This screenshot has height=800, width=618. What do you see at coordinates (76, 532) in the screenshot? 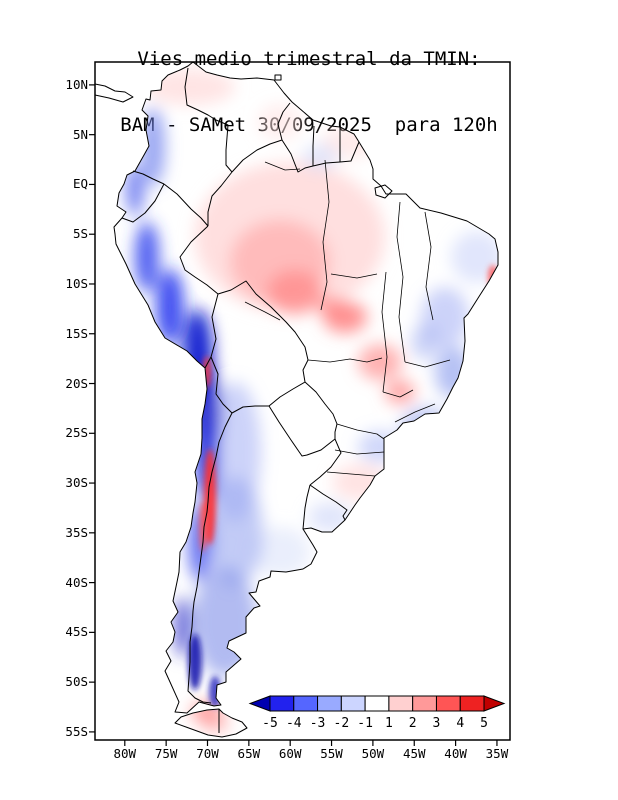
I see `lat-axis-label: 35S` at bounding box center [76, 532].